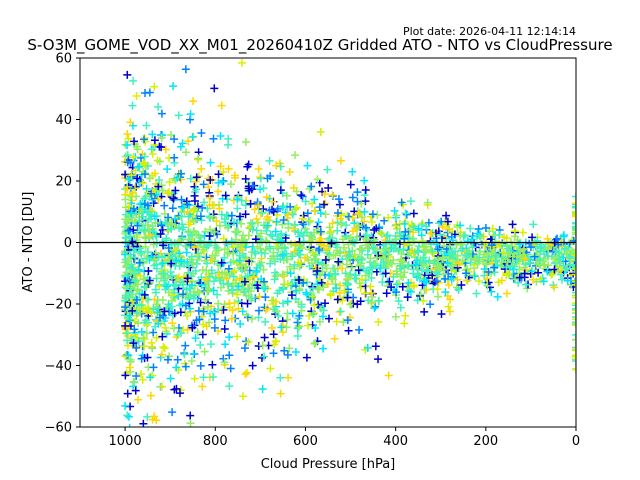 The height and width of the screenshot is (480, 640). Describe the element at coordinates (63, 120) in the screenshot. I see `y-tick-label: 40` at that location.